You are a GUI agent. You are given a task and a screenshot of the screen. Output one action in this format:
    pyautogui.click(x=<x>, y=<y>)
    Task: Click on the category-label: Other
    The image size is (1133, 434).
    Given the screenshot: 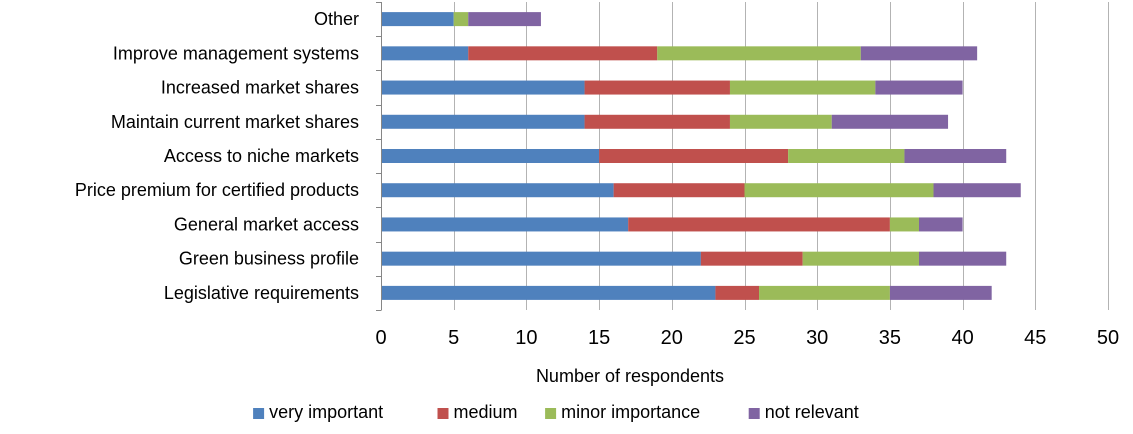 What is the action you would take?
    pyautogui.click(x=336, y=19)
    